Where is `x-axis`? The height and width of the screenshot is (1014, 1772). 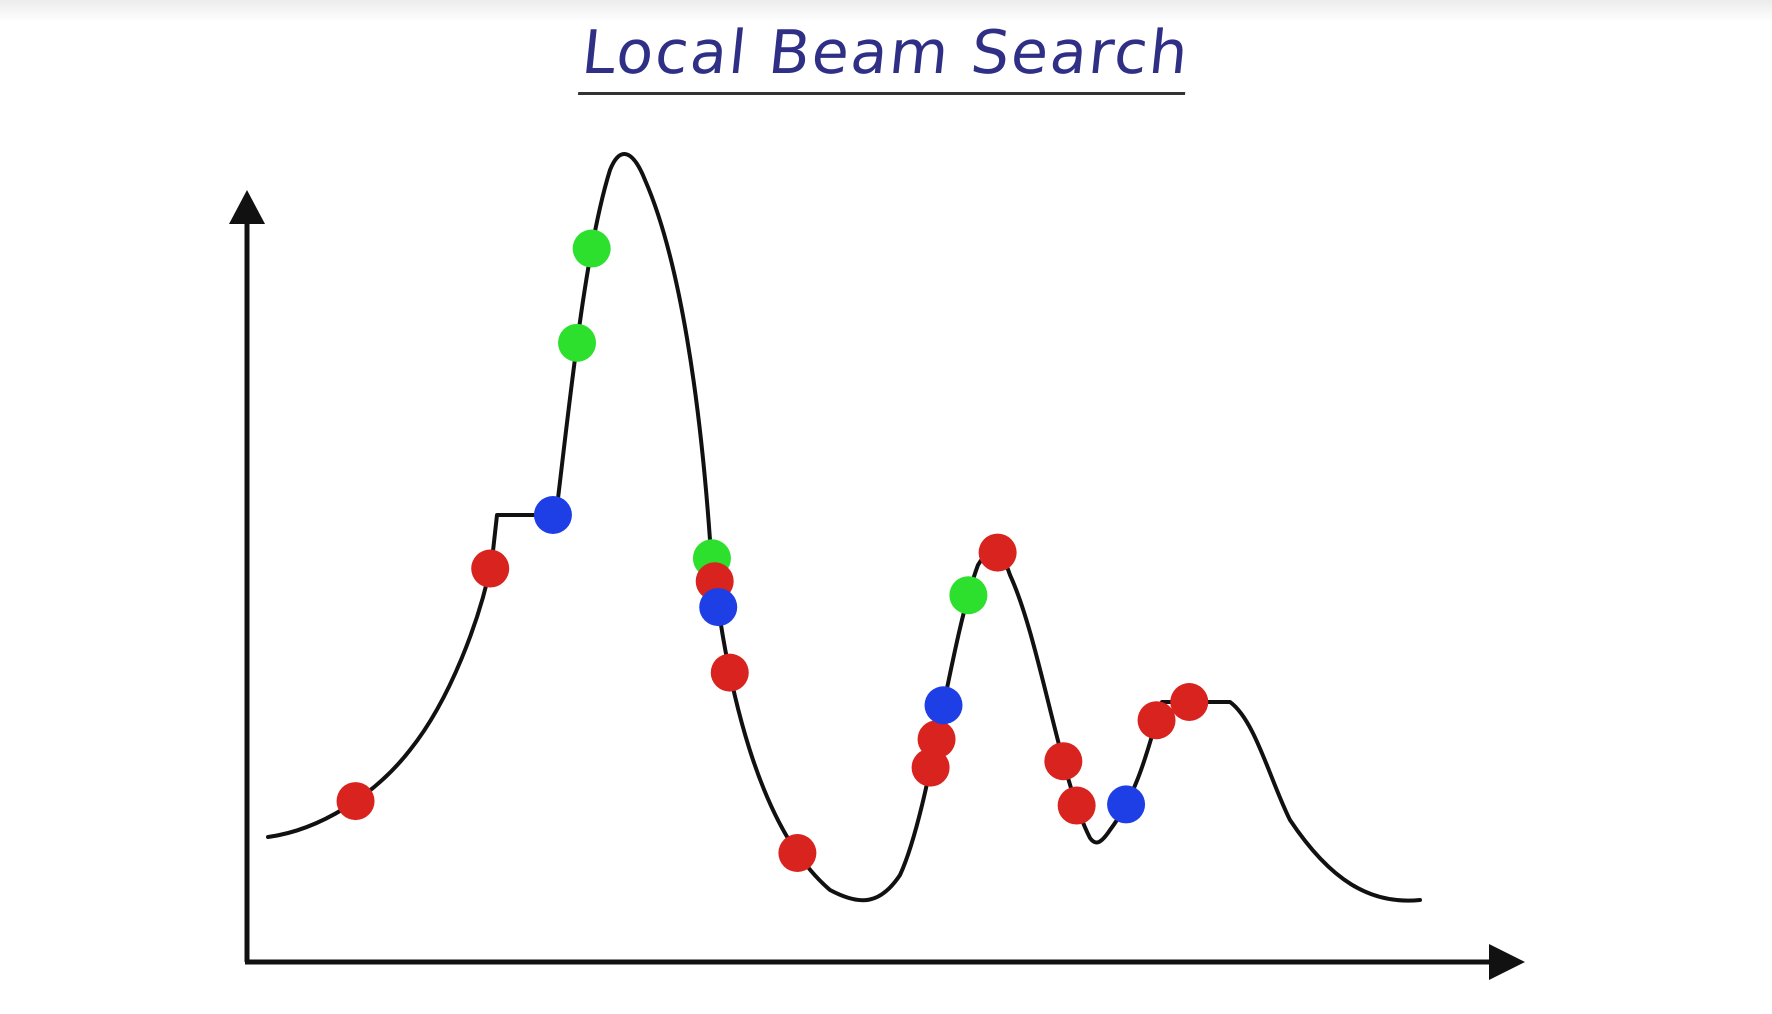 x-axis is located at coordinates (885, 962).